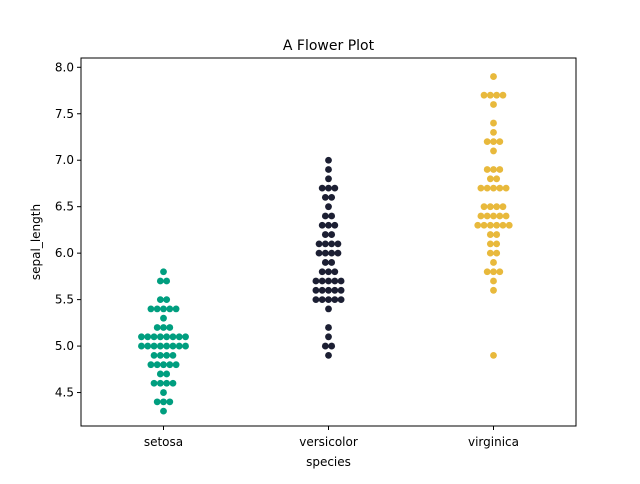 The image size is (640, 484). What do you see at coordinates (64, 393) in the screenshot?
I see `y-tick-label: 4.5` at bounding box center [64, 393].